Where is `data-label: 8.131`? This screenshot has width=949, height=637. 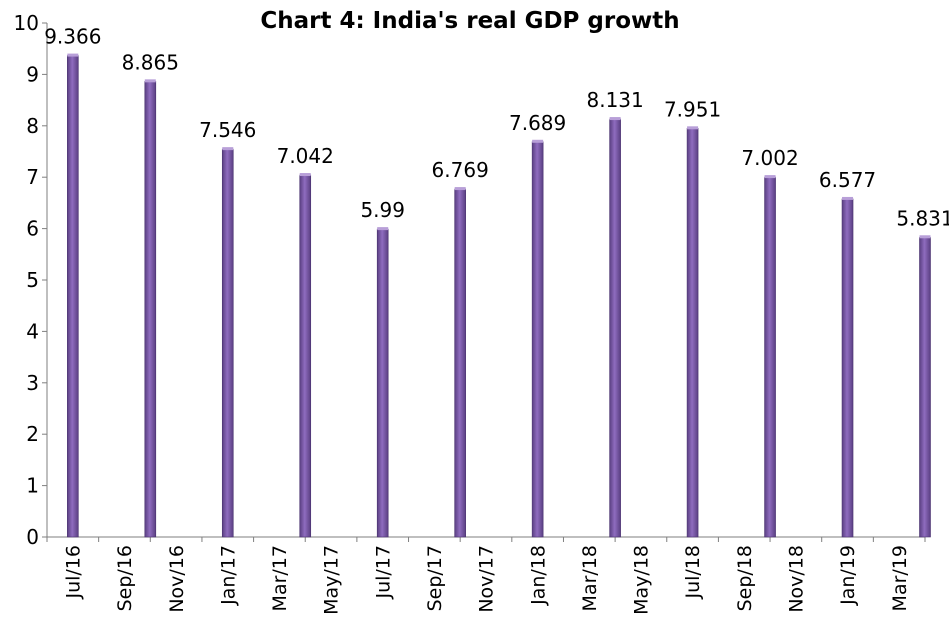
data-label: 8.131 is located at coordinates (614, 100).